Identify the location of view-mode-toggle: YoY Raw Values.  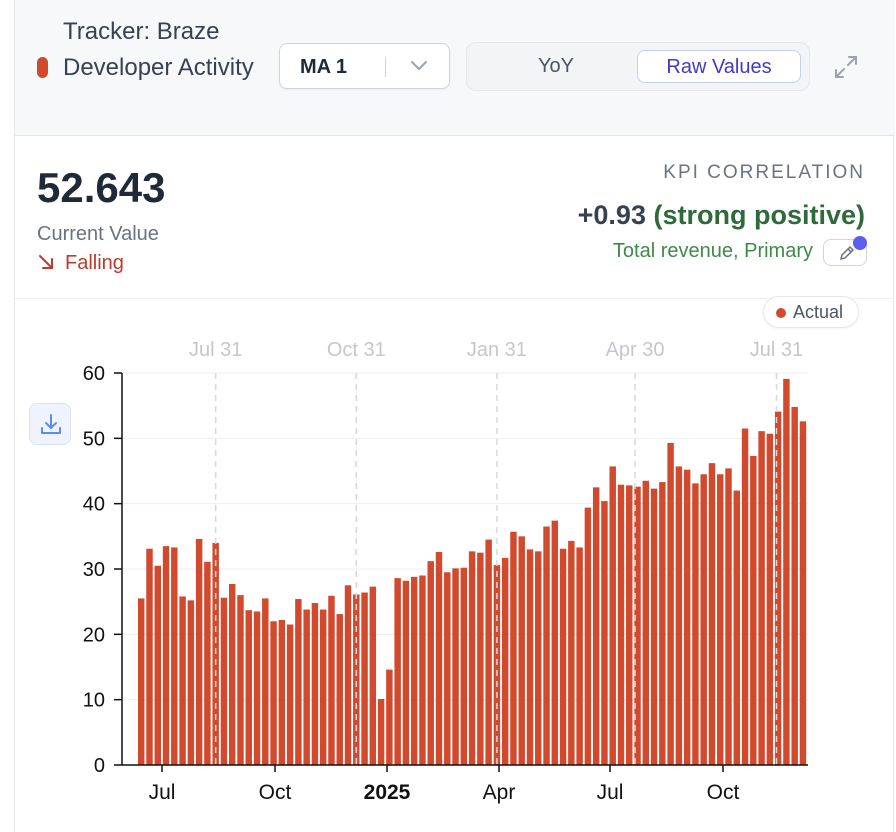
(638, 66).